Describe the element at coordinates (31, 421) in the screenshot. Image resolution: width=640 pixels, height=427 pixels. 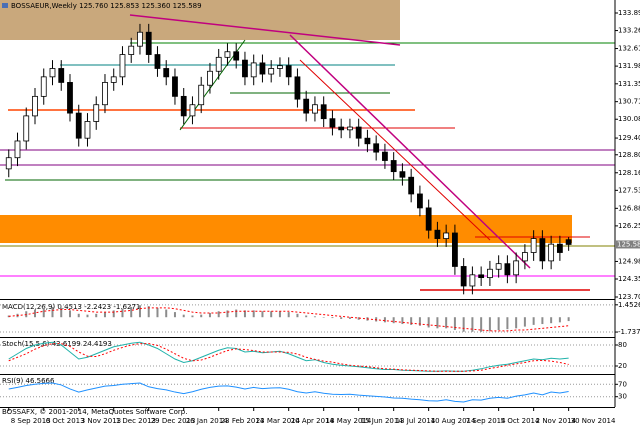
I see `x-tick-label: 8 Sep 2013` at that location.